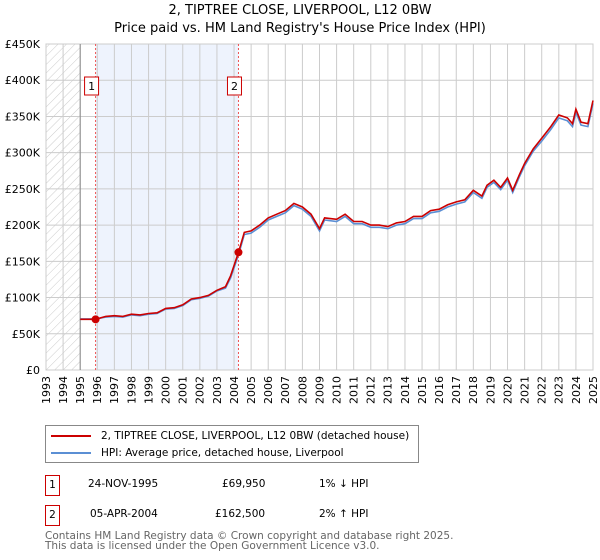 This screenshot has width=600, height=560. What do you see at coordinates (473, 390) in the screenshot?
I see `x-tick-label: 2018` at bounding box center [473, 390].